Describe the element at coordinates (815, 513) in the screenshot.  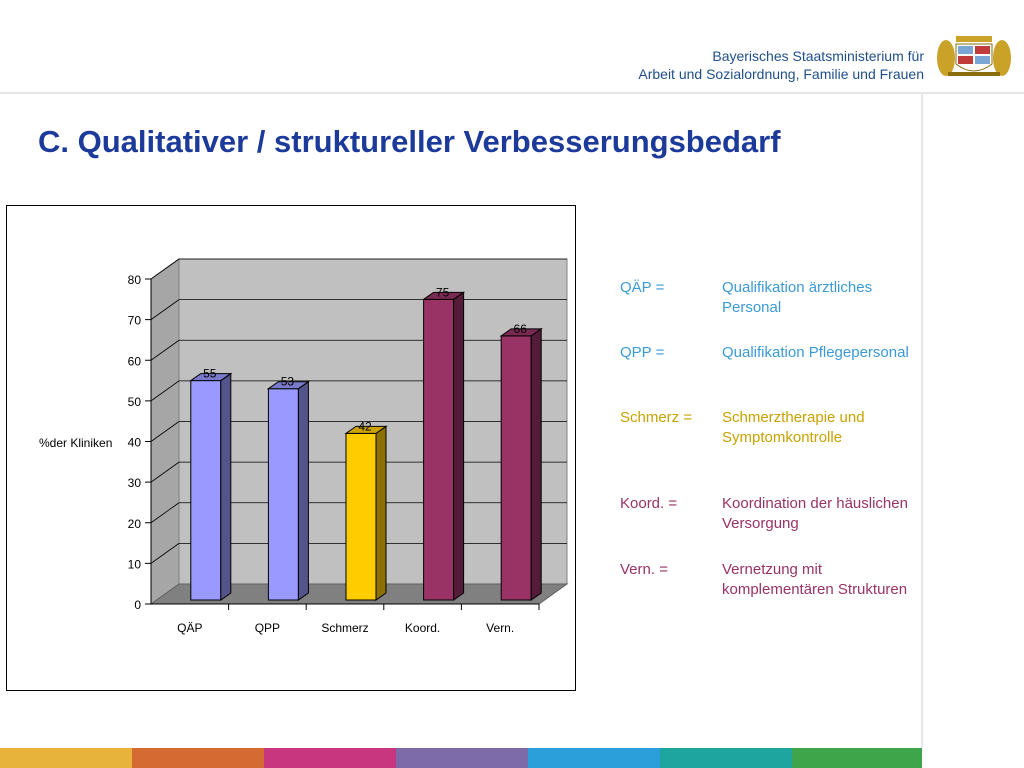
I see `legend-text: Koordination der häuslichen Versorgung` at that location.